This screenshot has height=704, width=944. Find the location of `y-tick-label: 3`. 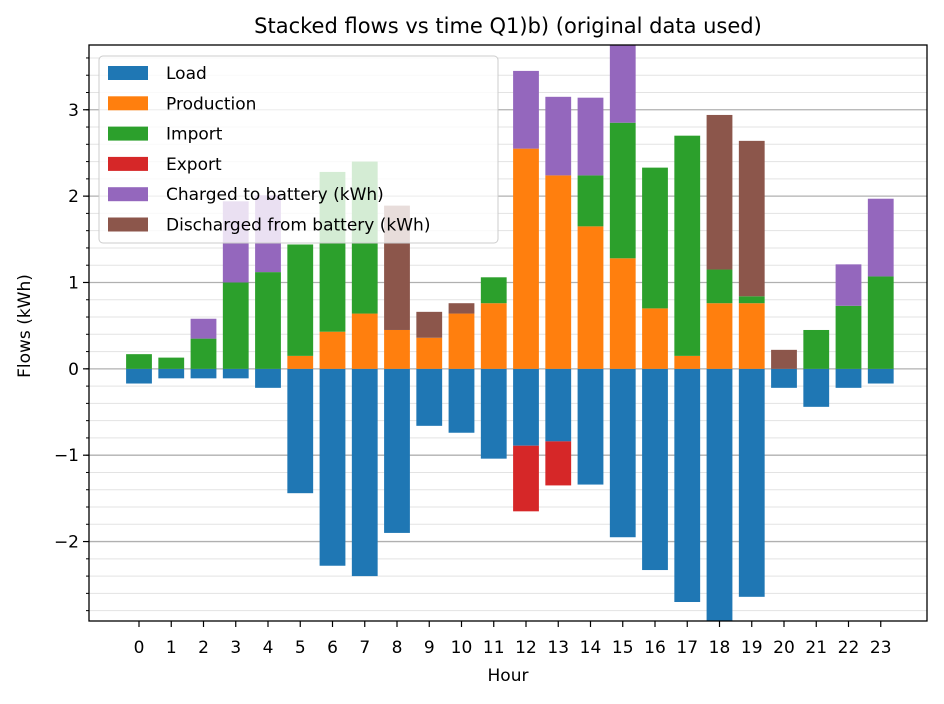

y-tick-label: 3 is located at coordinates (73, 111).